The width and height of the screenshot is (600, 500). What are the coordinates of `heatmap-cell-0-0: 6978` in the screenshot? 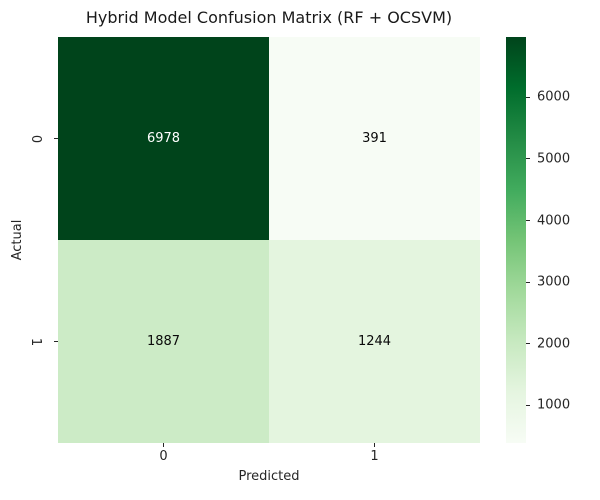 It's located at (163, 138).